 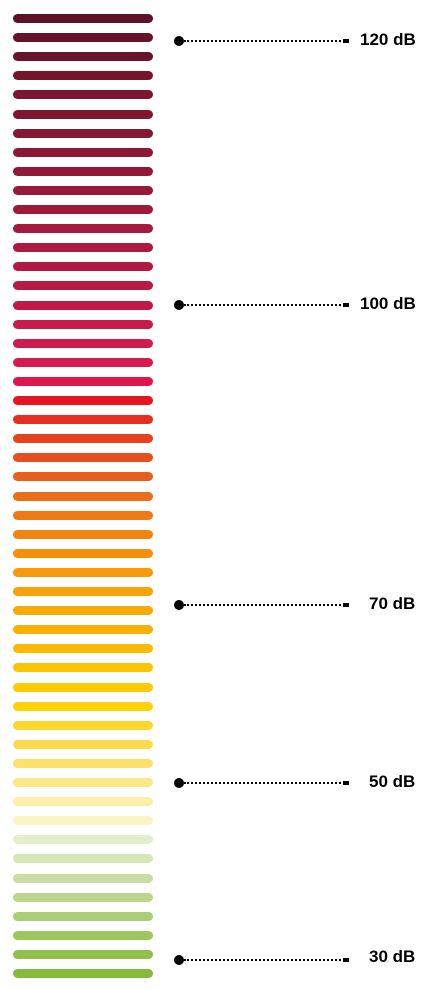 What do you see at coordinates (388, 303) in the screenshot?
I see `label-100-db: 100 dB` at bounding box center [388, 303].